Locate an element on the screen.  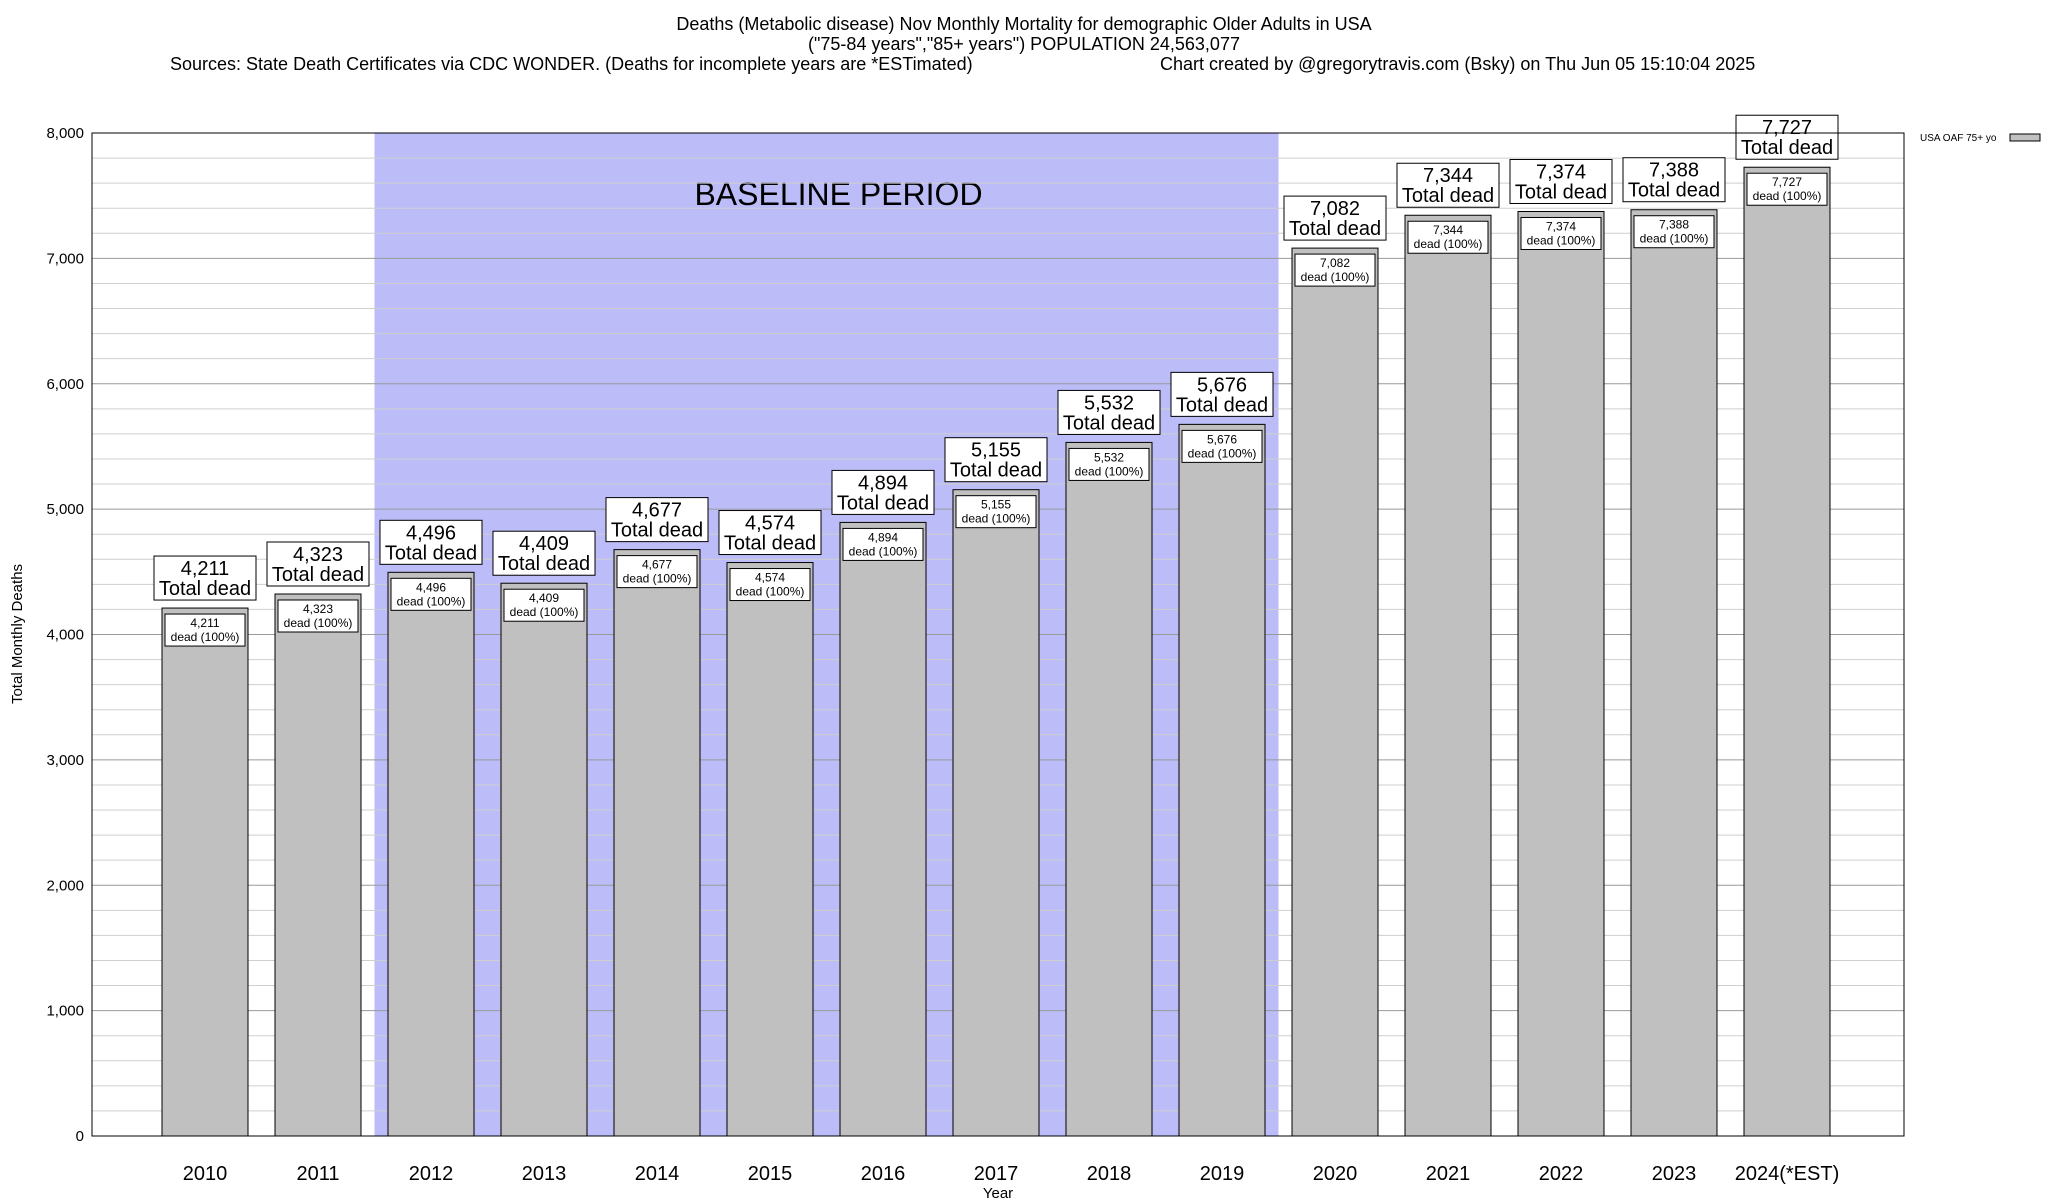
inner-value-label: 4,323 is located at coordinates (318, 609).